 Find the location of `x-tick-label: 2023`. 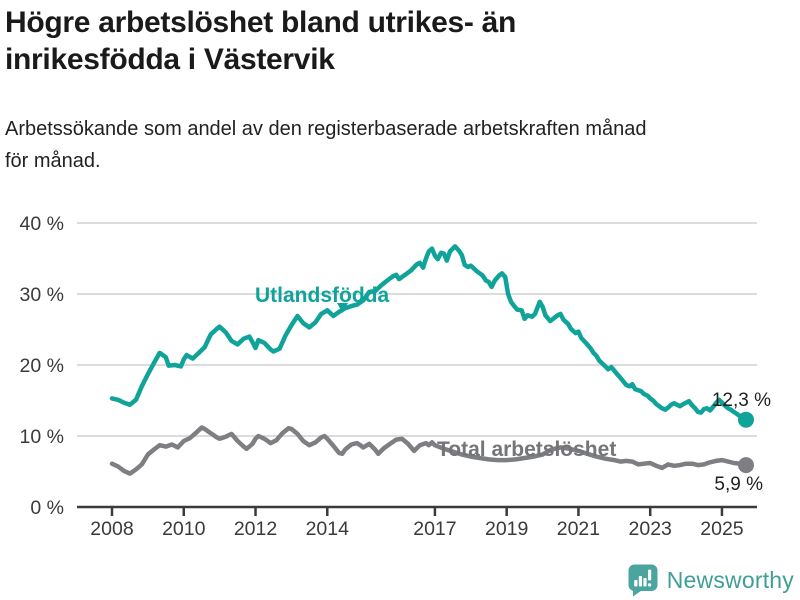

x-tick-label: 2023 is located at coordinates (650, 529).